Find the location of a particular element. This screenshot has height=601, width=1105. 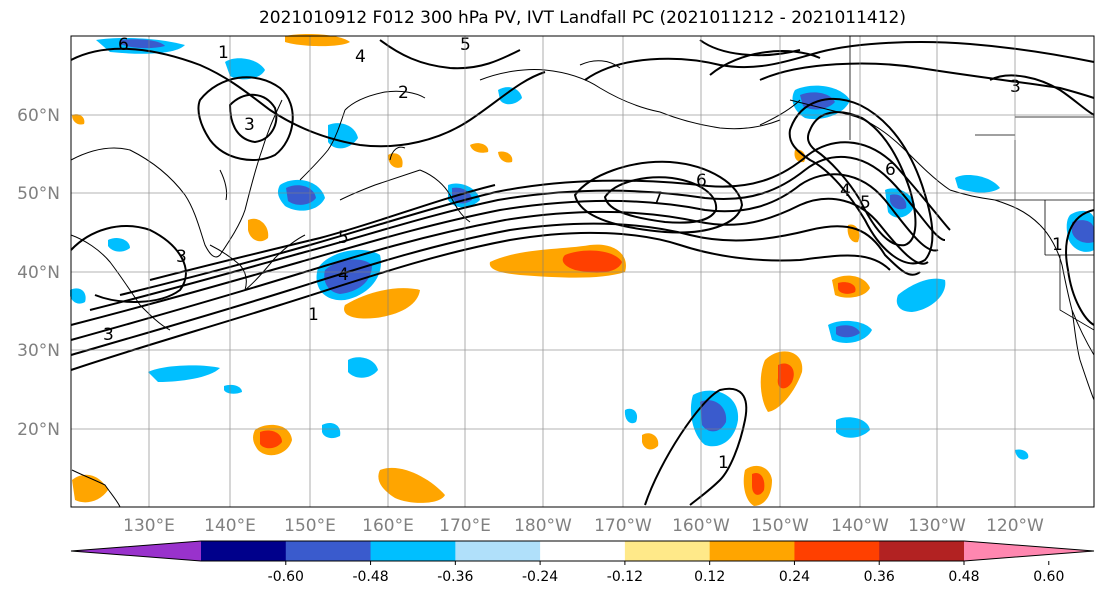

colorbar-extend-high is located at coordinates (1029, 551).